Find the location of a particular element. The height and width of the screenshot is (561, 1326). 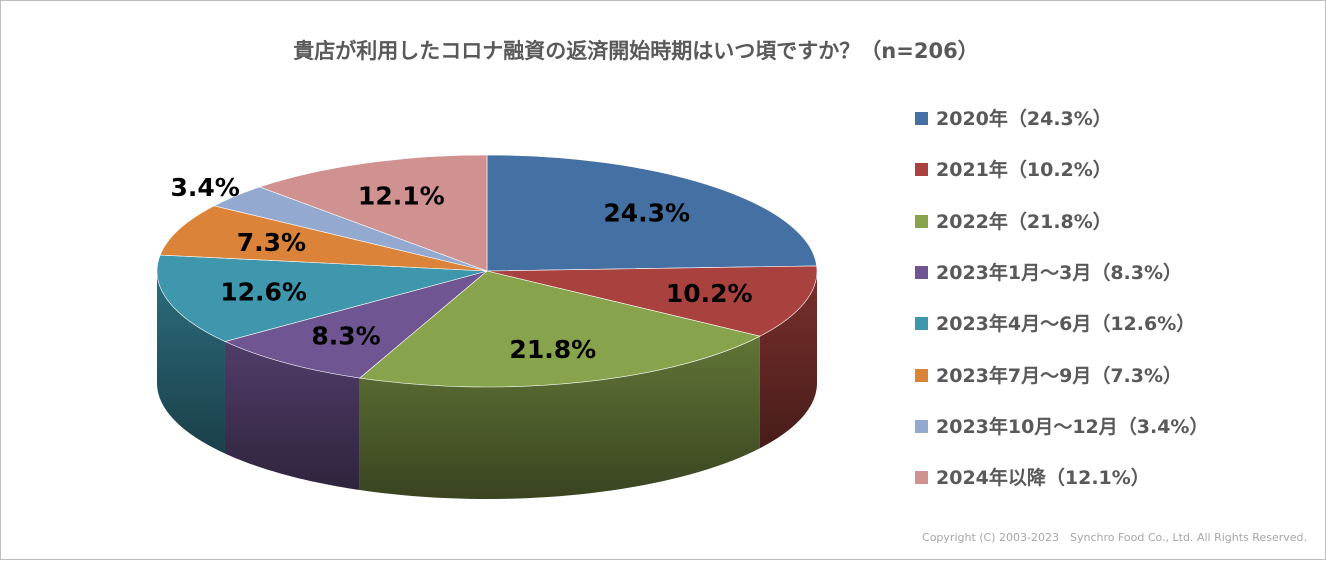

legend-label-1: 2020年（24.3%） is located at coordinates (1024, 119).